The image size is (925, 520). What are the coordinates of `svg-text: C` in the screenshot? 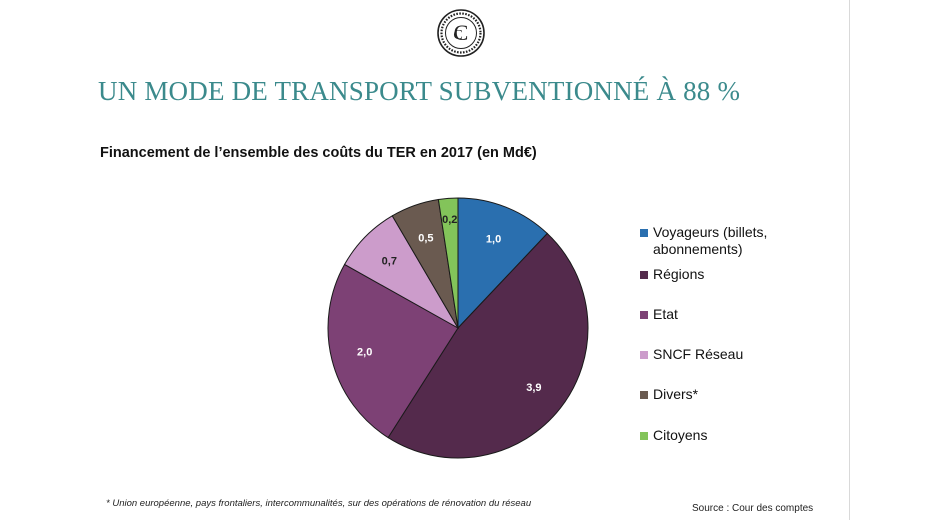 It's located at (457, 35).